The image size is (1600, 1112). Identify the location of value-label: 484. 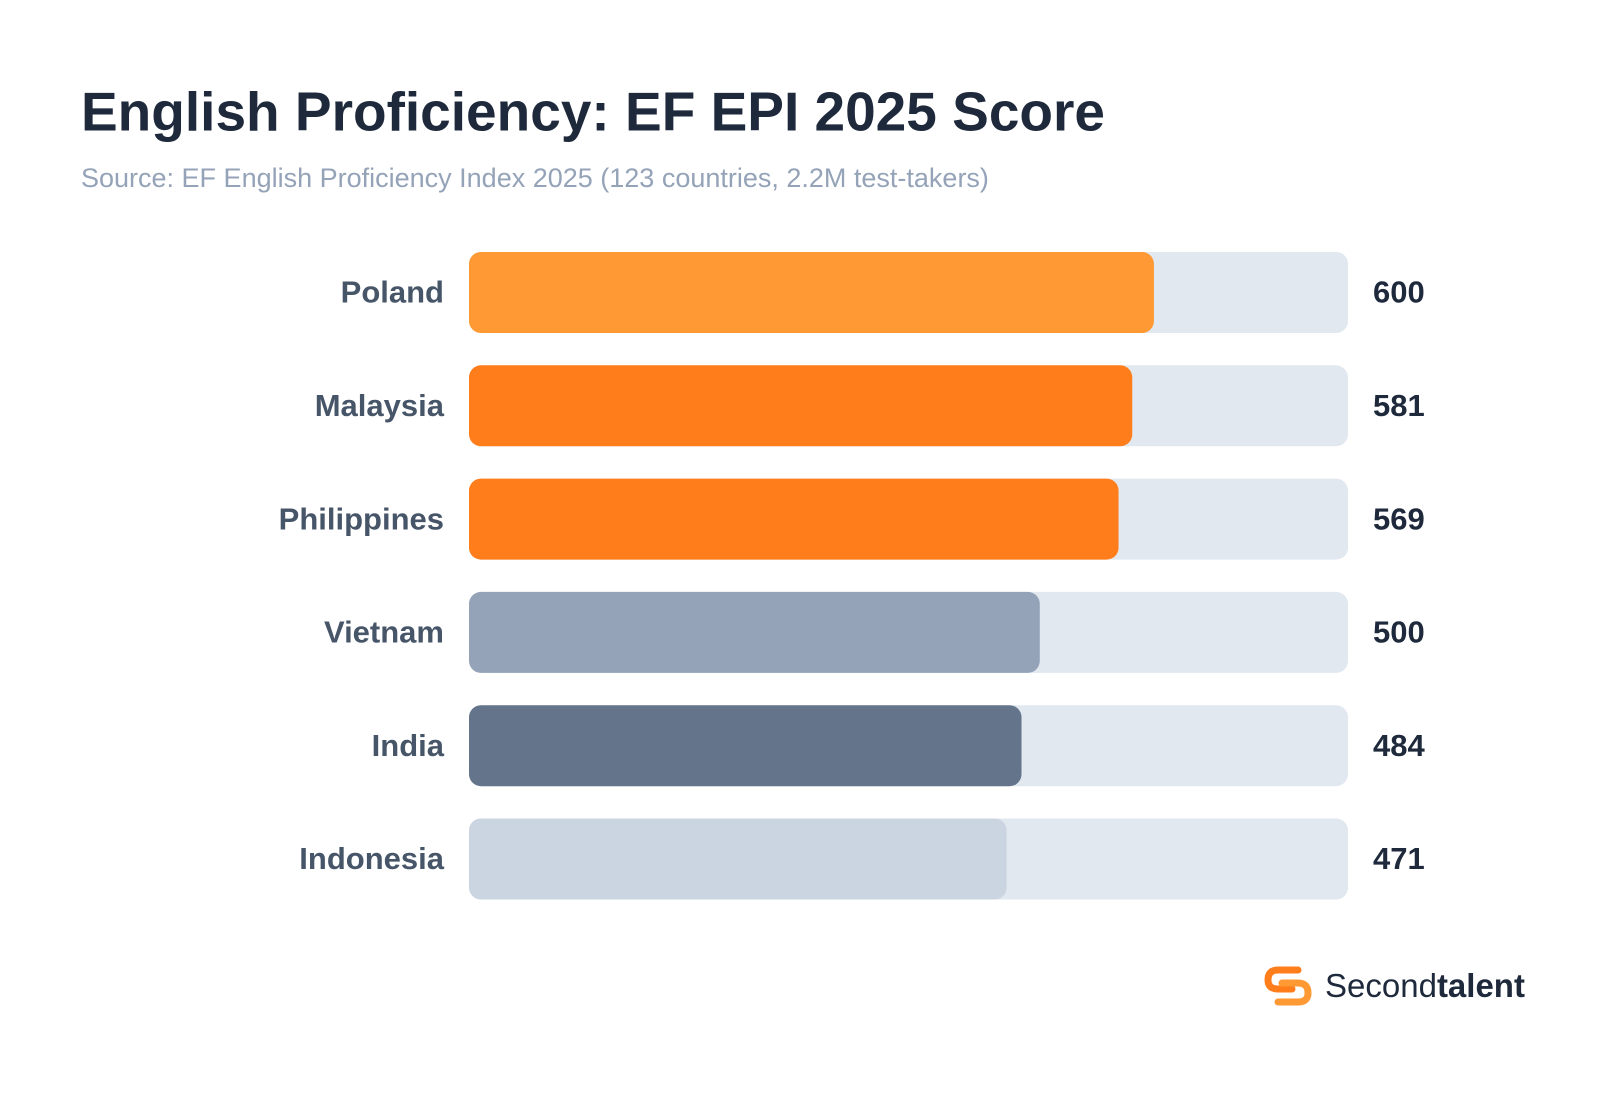
(1399, 745).